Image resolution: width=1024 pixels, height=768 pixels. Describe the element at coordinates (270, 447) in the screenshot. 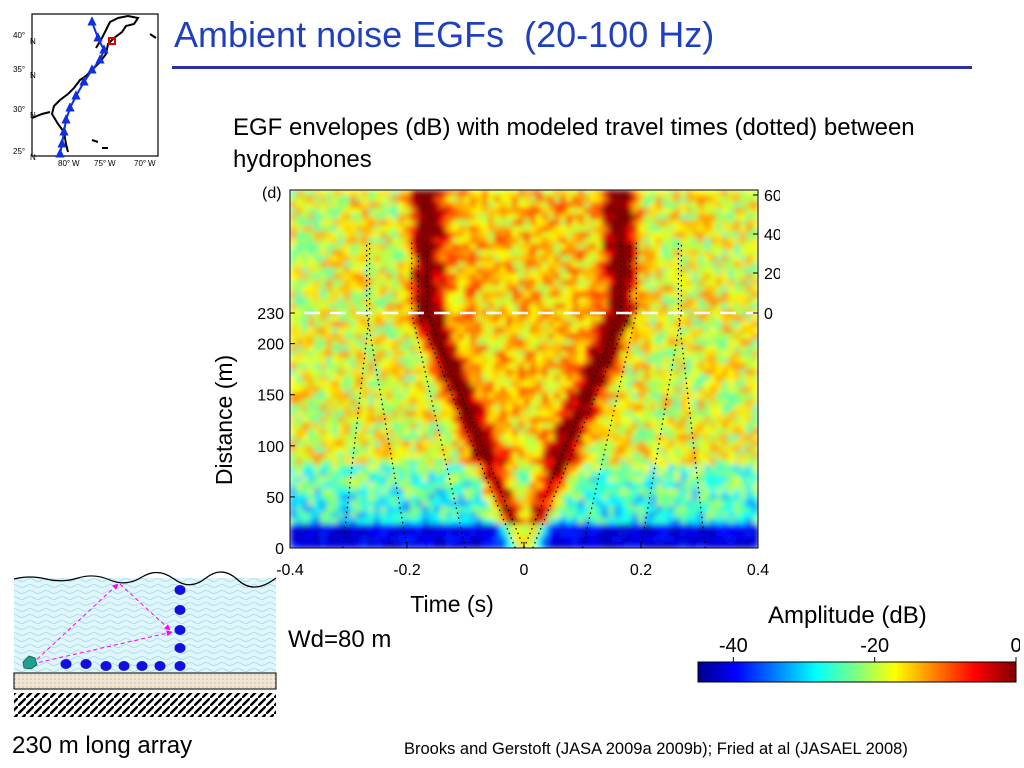

I see `y-tick-label: 100` at that location.